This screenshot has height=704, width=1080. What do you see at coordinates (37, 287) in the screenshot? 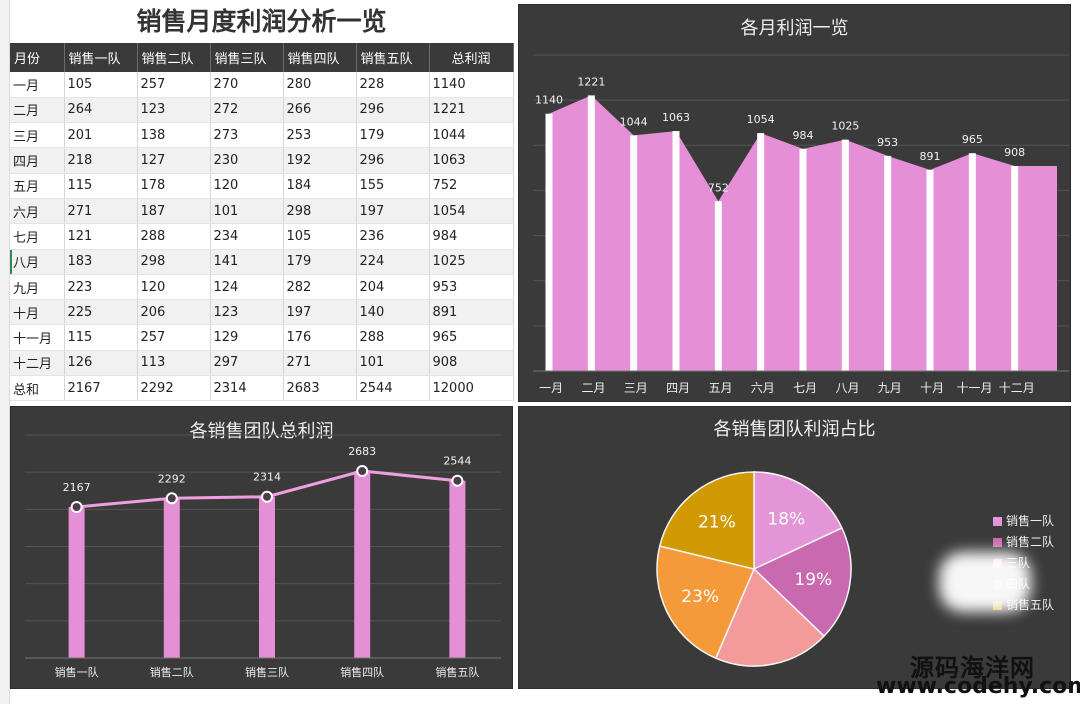
I see `table-cell: 九月` at bounding box center [37, 287].